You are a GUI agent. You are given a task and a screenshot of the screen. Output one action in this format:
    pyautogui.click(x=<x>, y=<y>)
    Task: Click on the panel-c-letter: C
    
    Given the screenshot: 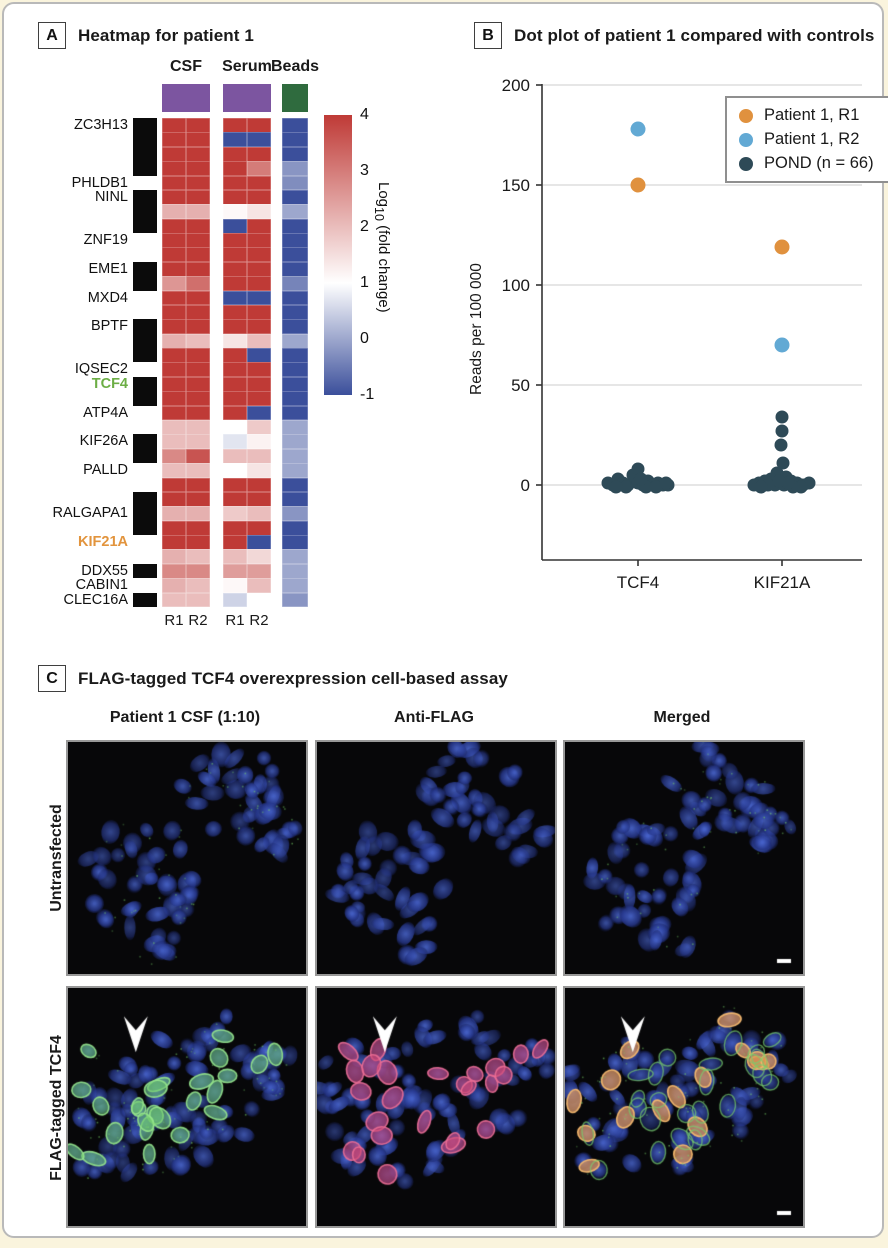 What is the action you would take?
    pyautogui.click(x=52, y=678)
    